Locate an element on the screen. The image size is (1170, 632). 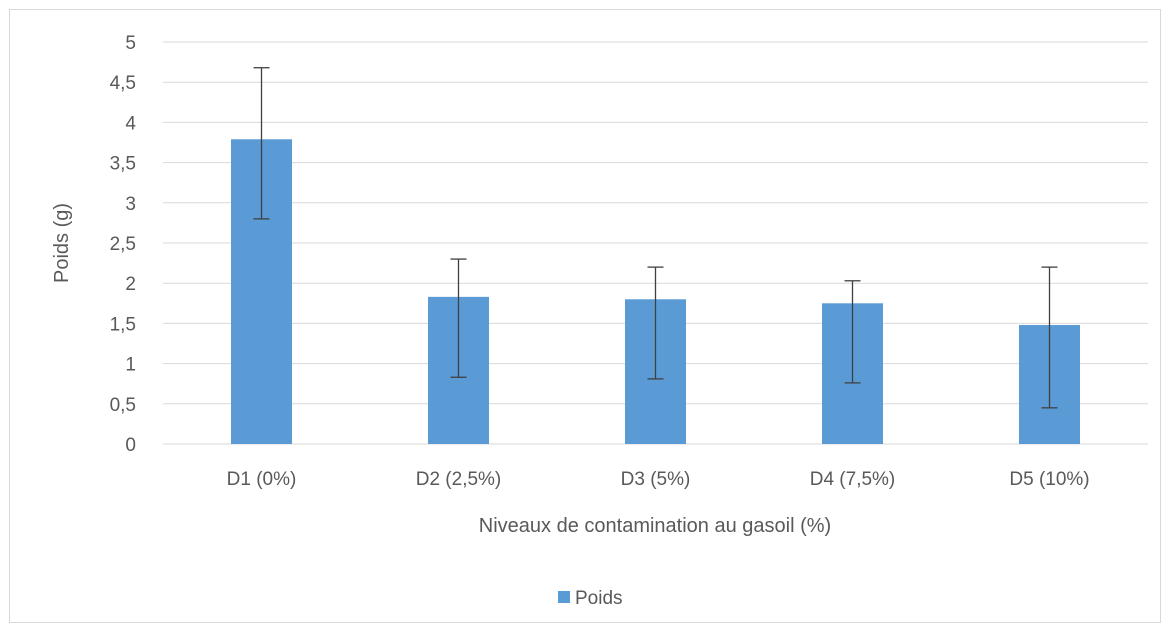
y-tick-label: 4,5 is located at coordinates (123, 83).